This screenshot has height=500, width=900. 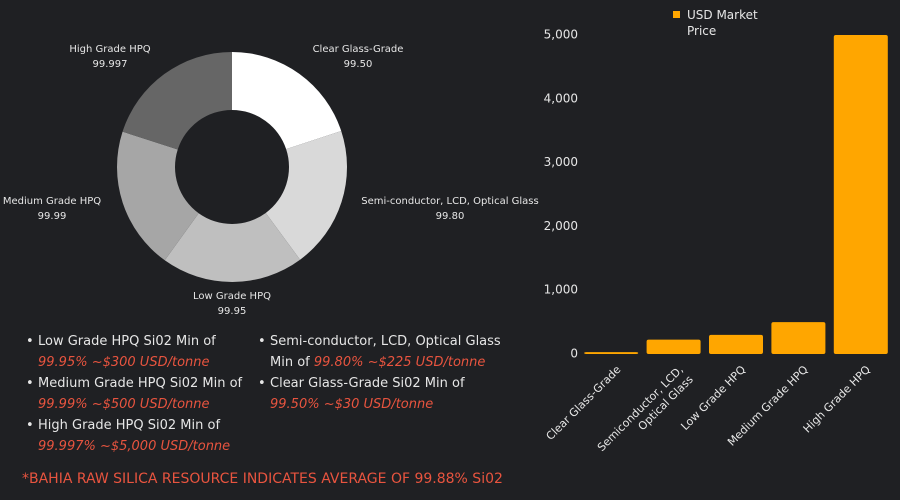 What do you see at coordinates (561, 162) in the screenshot?
I see `y-tick-label: 3,000` at bounding box center [561, 162].